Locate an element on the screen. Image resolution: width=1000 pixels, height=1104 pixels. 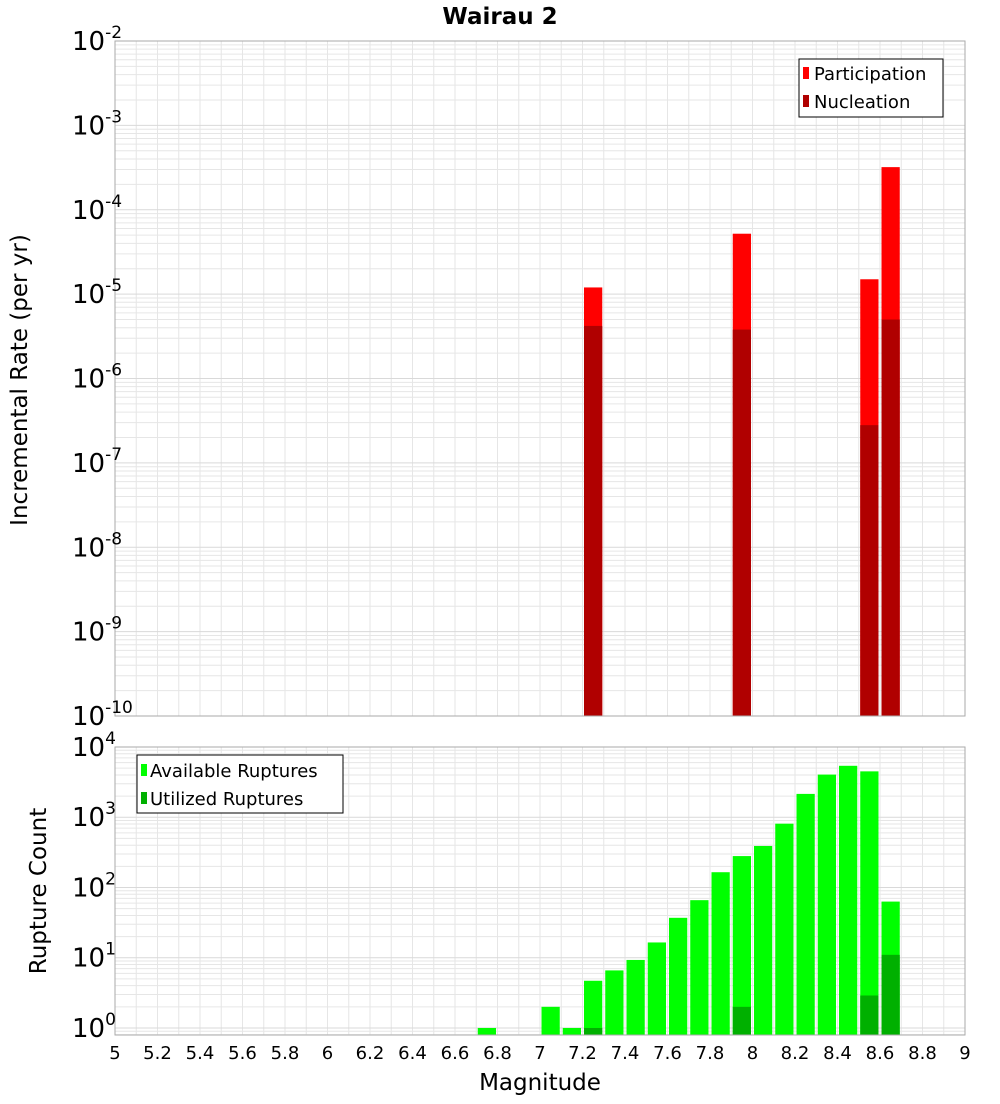
x-tick-label: 7 is located at coordinates (539, 1053).